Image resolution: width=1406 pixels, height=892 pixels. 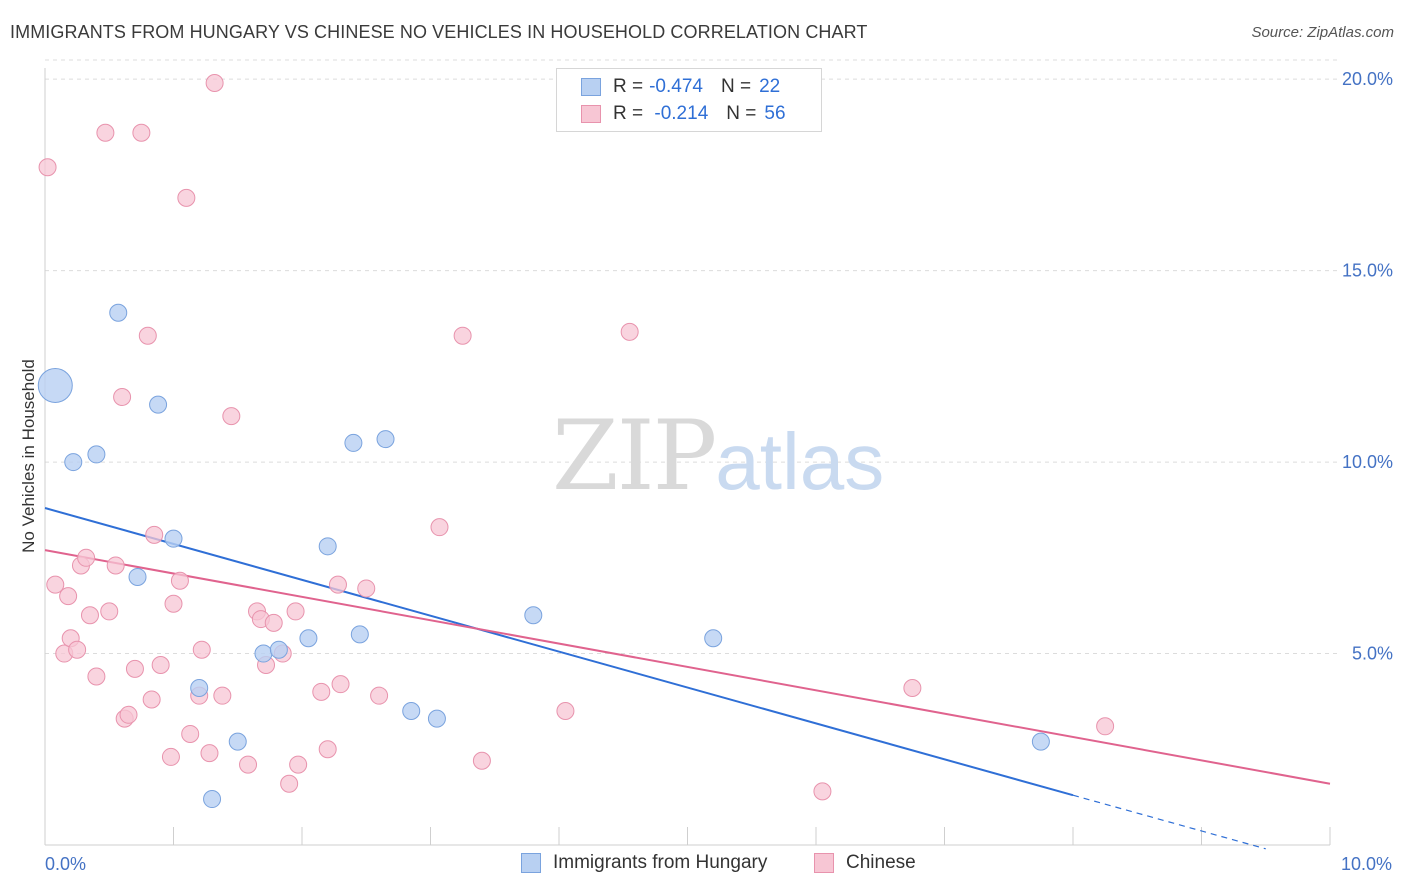 I want to click on legend-r-value: -0.214, so click(x=679, y=113).